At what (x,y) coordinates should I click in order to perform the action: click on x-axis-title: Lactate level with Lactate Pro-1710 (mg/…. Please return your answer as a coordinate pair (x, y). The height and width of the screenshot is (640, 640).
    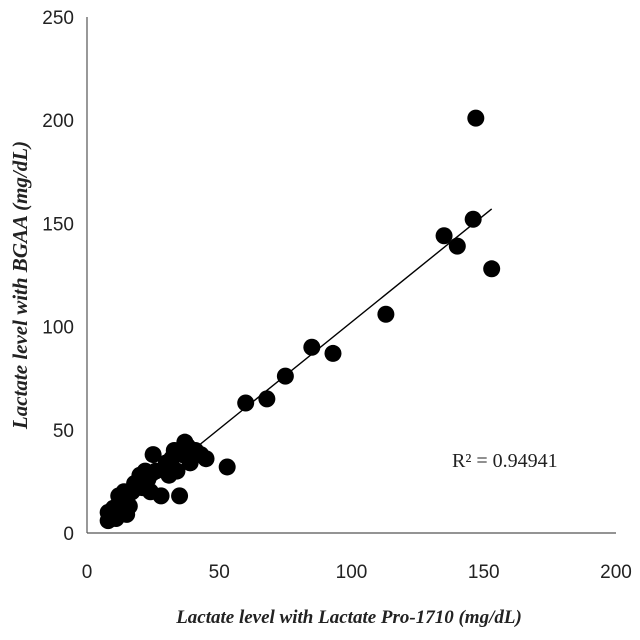
    Looking at the image, I should click on (348, 617).